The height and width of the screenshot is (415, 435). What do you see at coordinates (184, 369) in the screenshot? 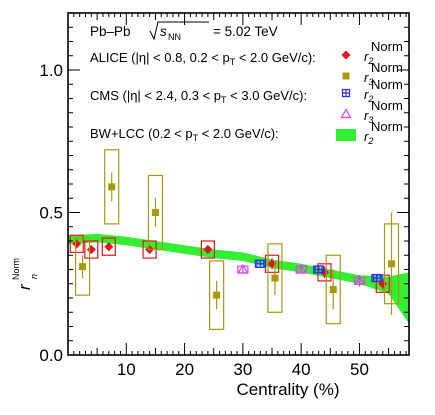
I see `x-tick-label: 20` at bounding box center [184, 369].